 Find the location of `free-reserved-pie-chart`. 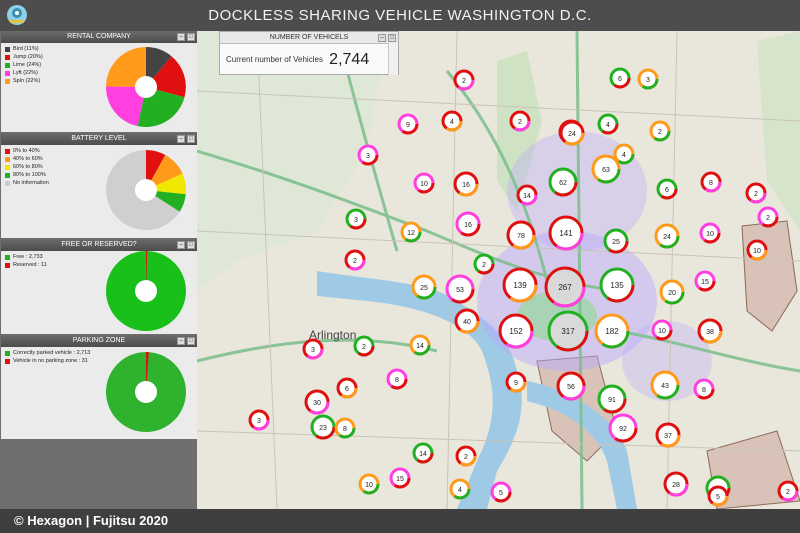

free-reserved-pie-chart is located at coordinates (146, 290).